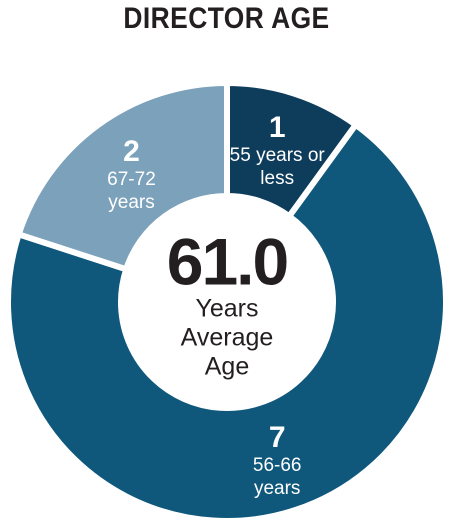 Image resolution: width=453 pixels, height=529 pixels. Describe the element at coordinates (227, 337) in the screenshot. I see `center-text: Years Average Age` at that location.